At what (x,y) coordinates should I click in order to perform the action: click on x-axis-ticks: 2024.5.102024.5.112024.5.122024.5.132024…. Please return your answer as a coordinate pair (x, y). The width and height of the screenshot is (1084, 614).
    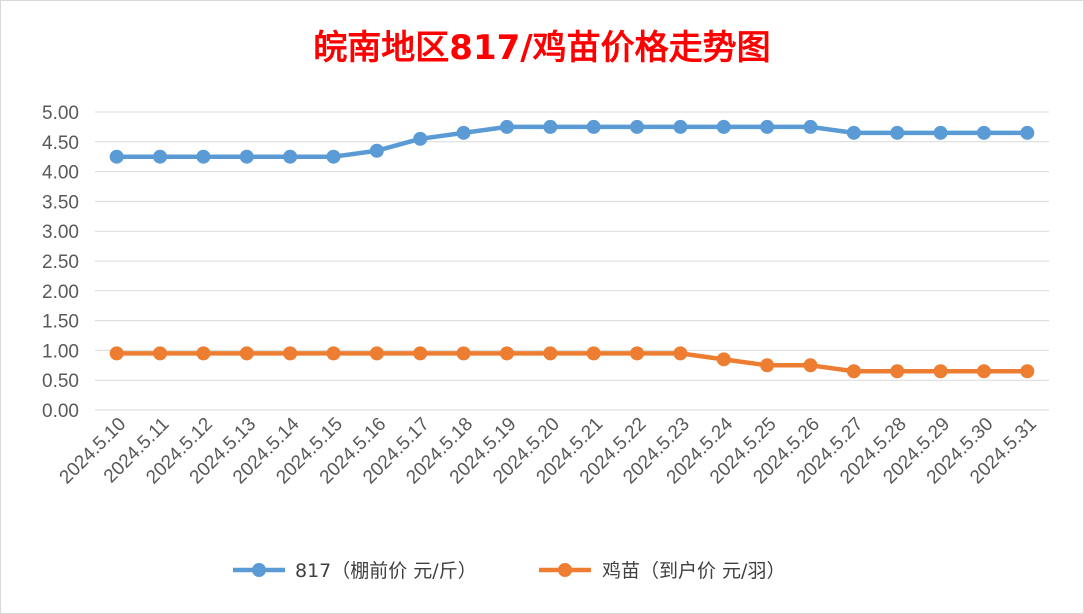
    Looking at the image, I should click on (548, 450).